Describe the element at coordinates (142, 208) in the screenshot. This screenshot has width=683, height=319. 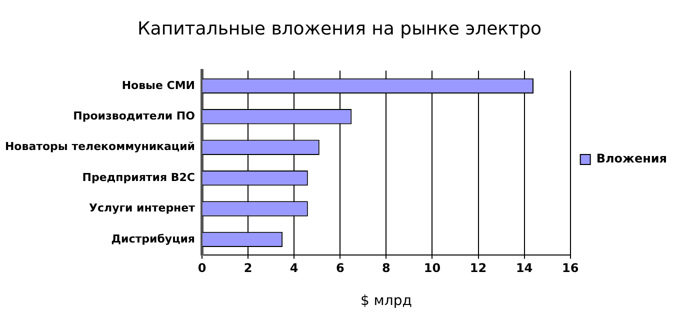
I see `y-tick-label: Услуги интернет` at that location.